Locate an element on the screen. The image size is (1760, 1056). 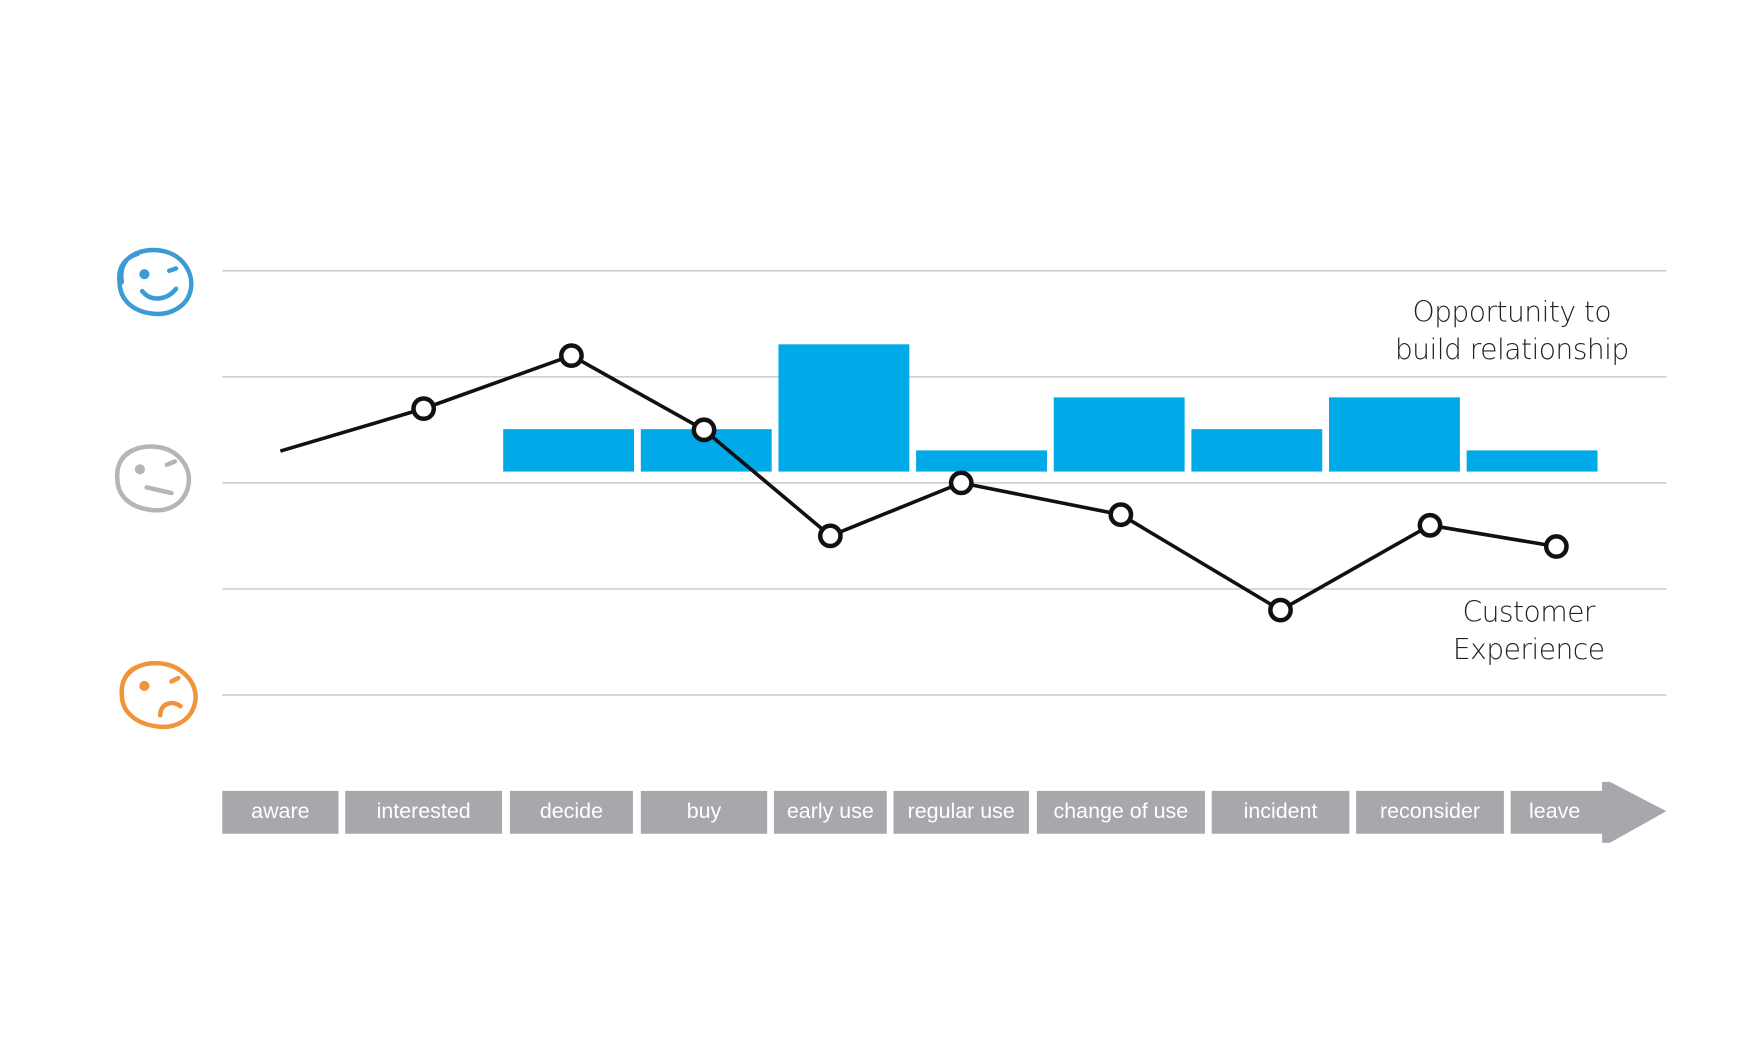
line-annotation-box: Customer Experience is located at coordinates (1528, 630).